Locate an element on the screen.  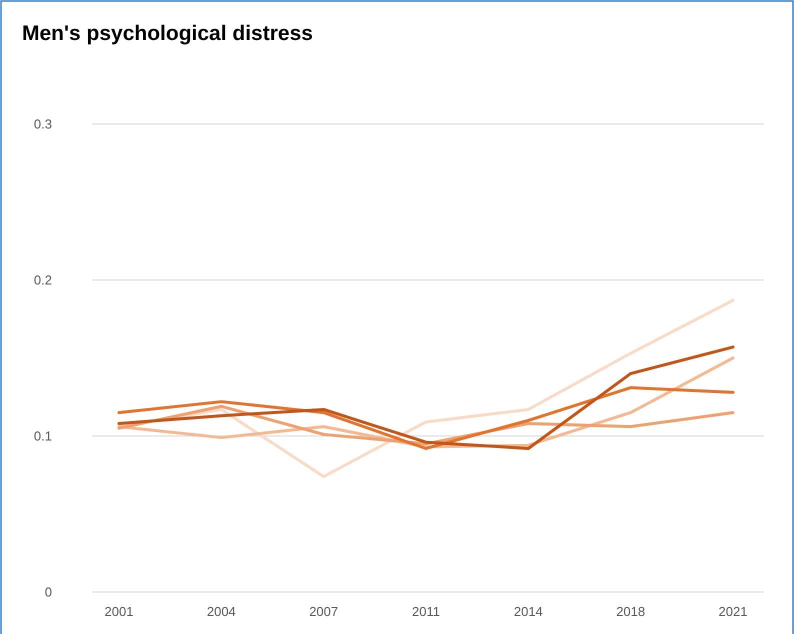
chart-title: Men's psychological distress is located at coordinates (167, 33).